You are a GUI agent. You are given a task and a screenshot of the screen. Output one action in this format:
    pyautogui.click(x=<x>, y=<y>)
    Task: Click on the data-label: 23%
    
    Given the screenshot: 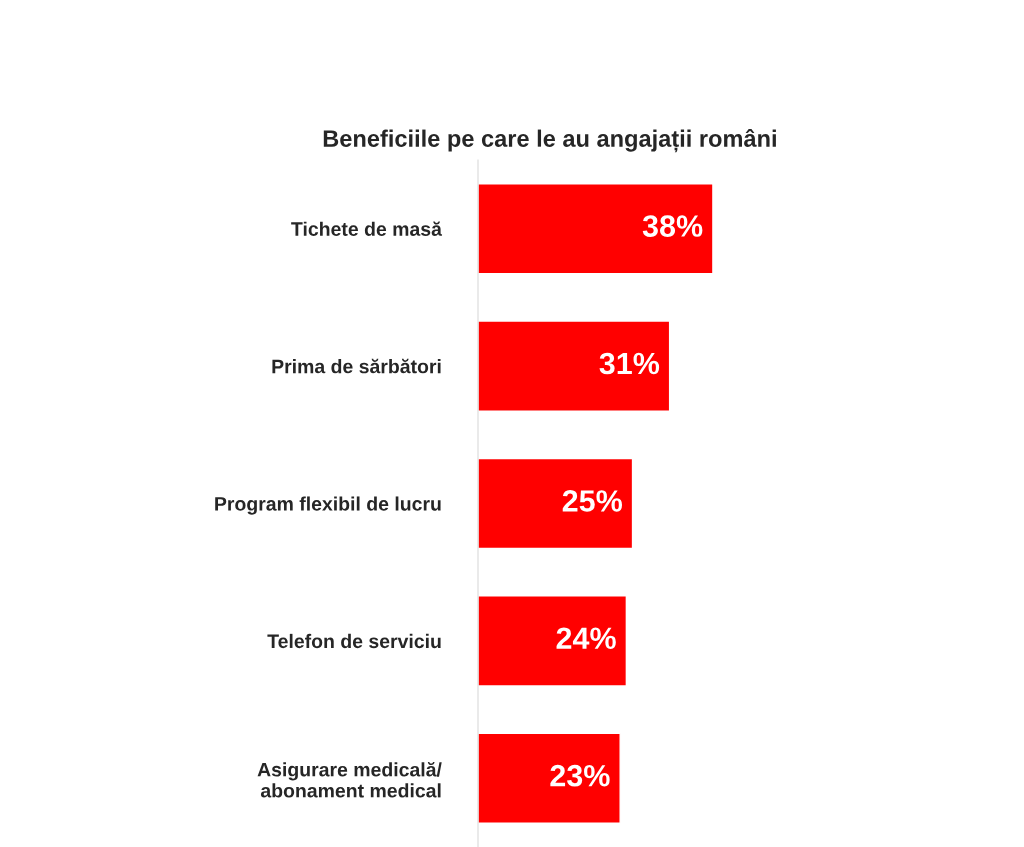 What is the action you would take?
    pyautogui.click(x=580, y=775)
    